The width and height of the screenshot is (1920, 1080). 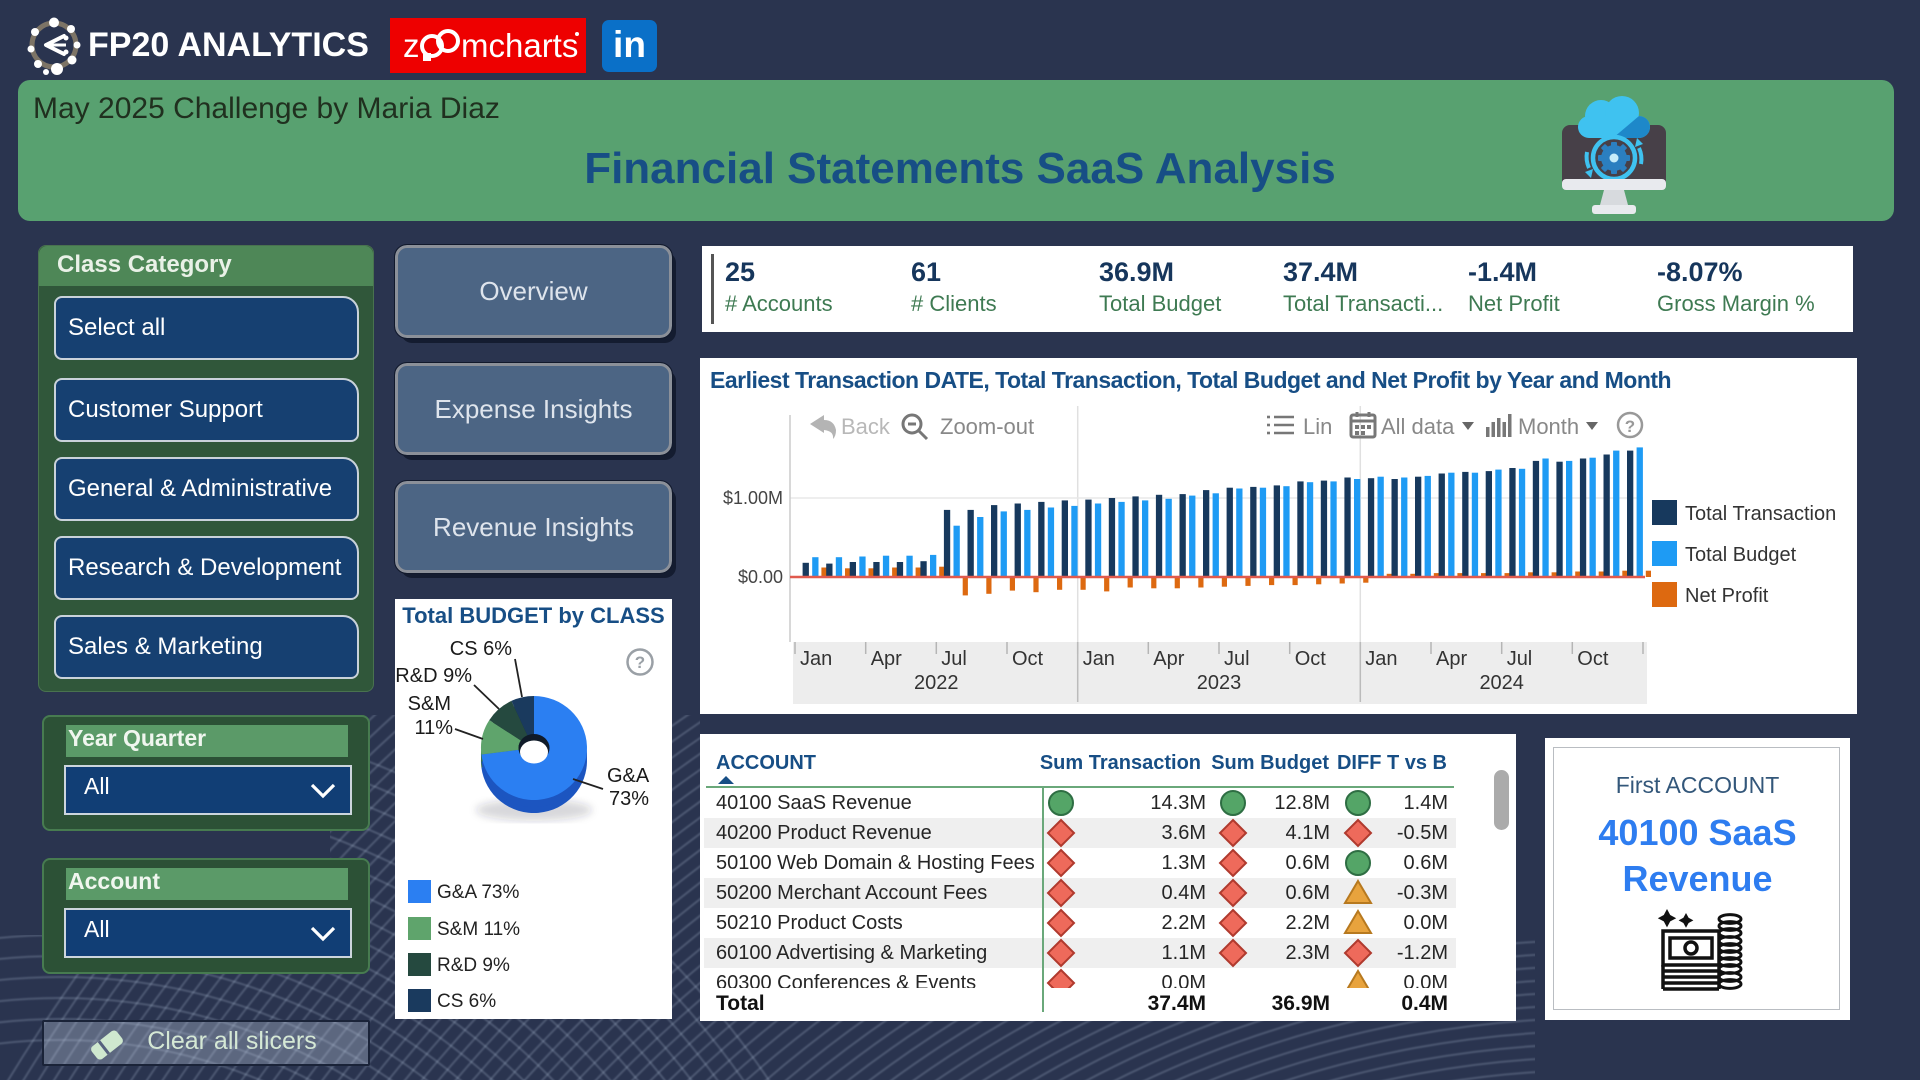 What do you see at coordinates (987, 426) in the screenshot?
I see `svg-text: Zoom-out` at bounding box center [987, 426].